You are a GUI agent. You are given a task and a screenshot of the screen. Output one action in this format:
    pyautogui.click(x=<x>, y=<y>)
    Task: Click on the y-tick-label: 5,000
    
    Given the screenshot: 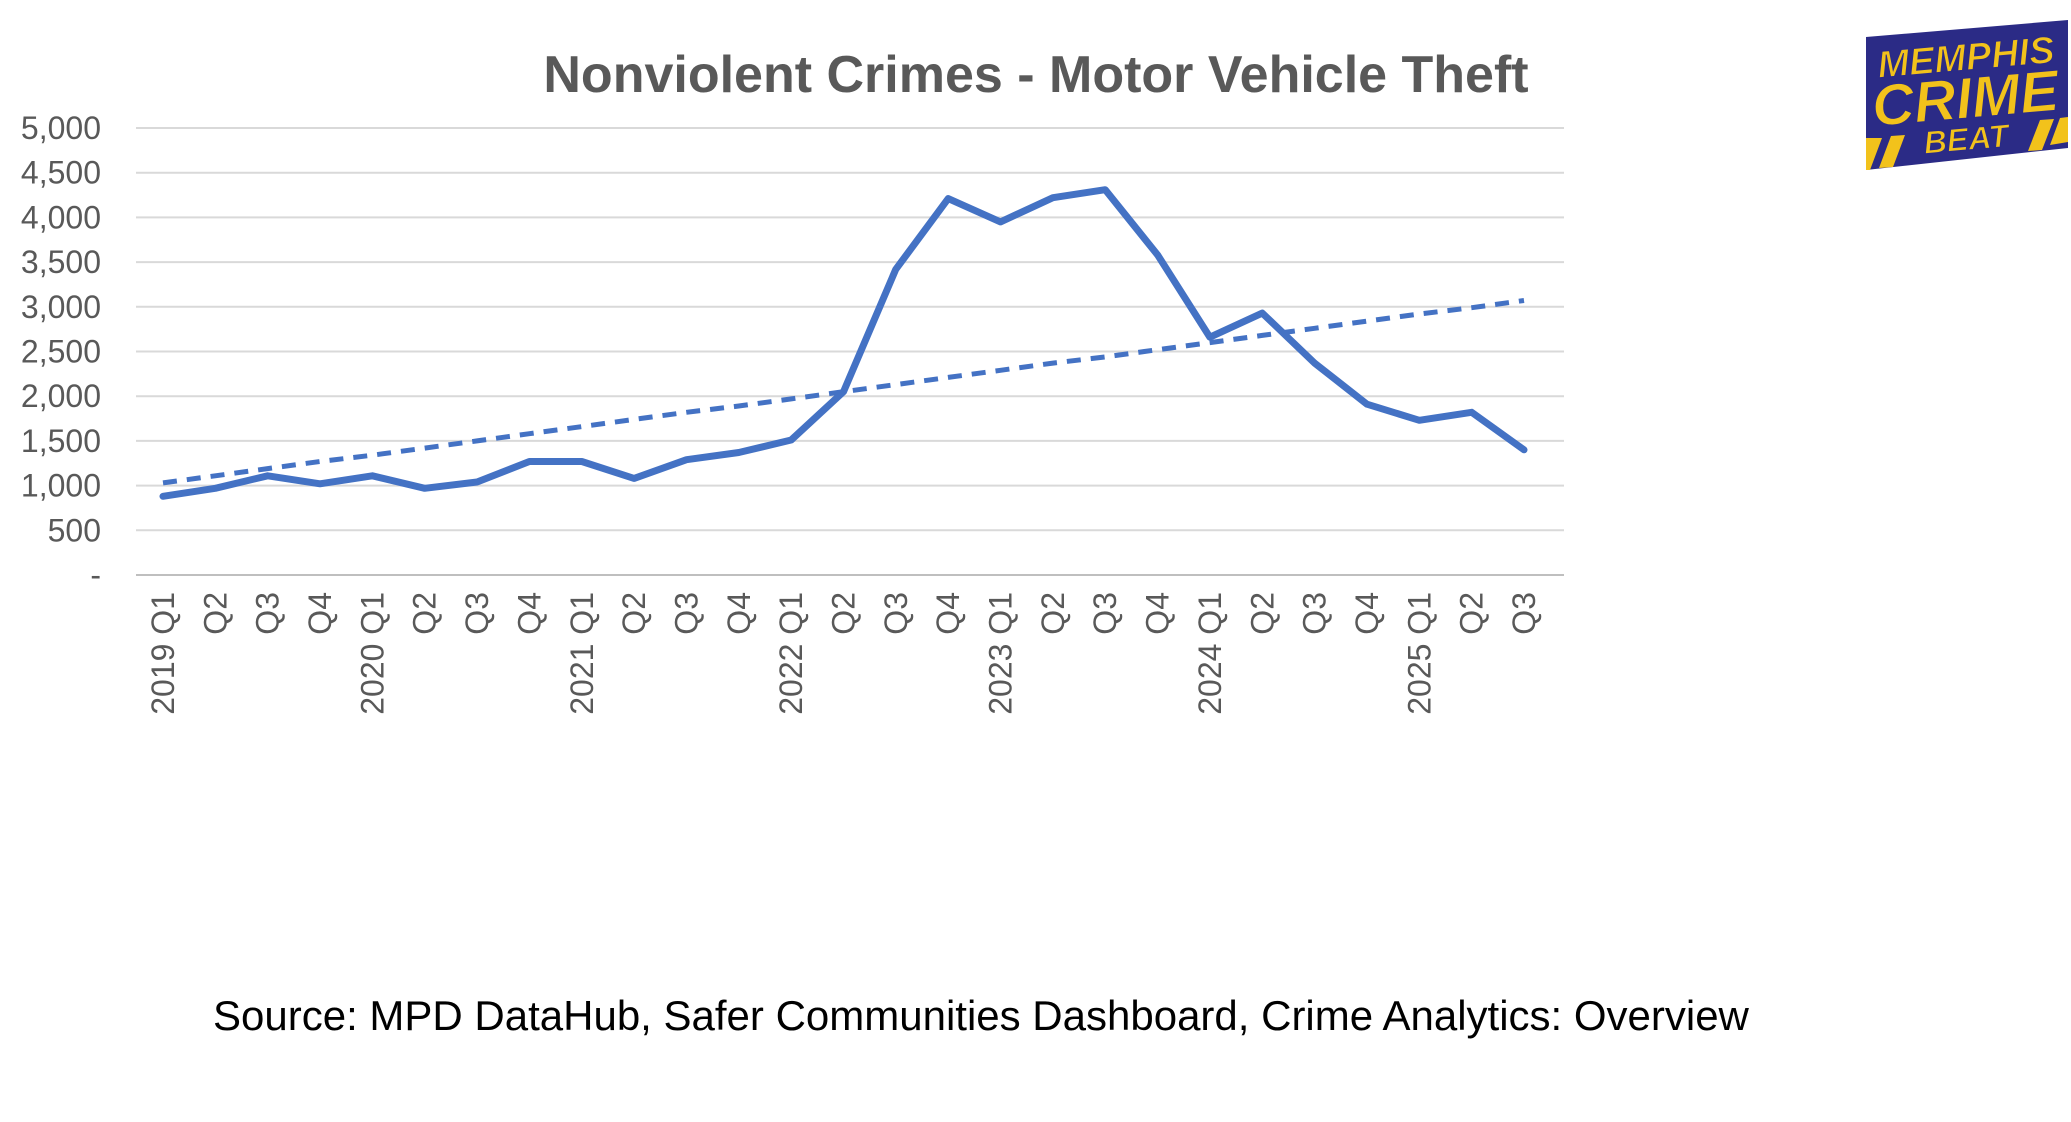 What is the action you would take?
    pyautogui.click(x=61, y=128)
    